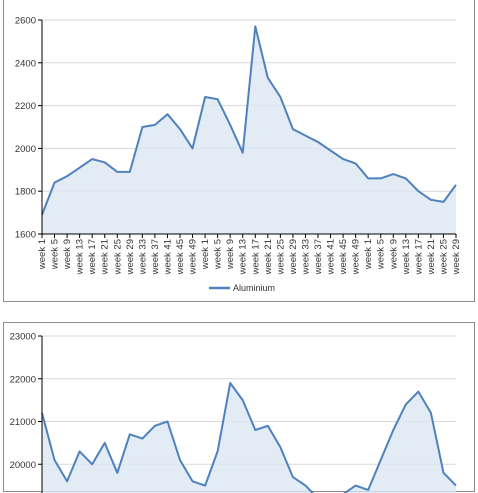  What do you see at coordinates (25, 235) in the screenshot?
I see `y-tick-label: 1600` at bounding box center [25, 235].